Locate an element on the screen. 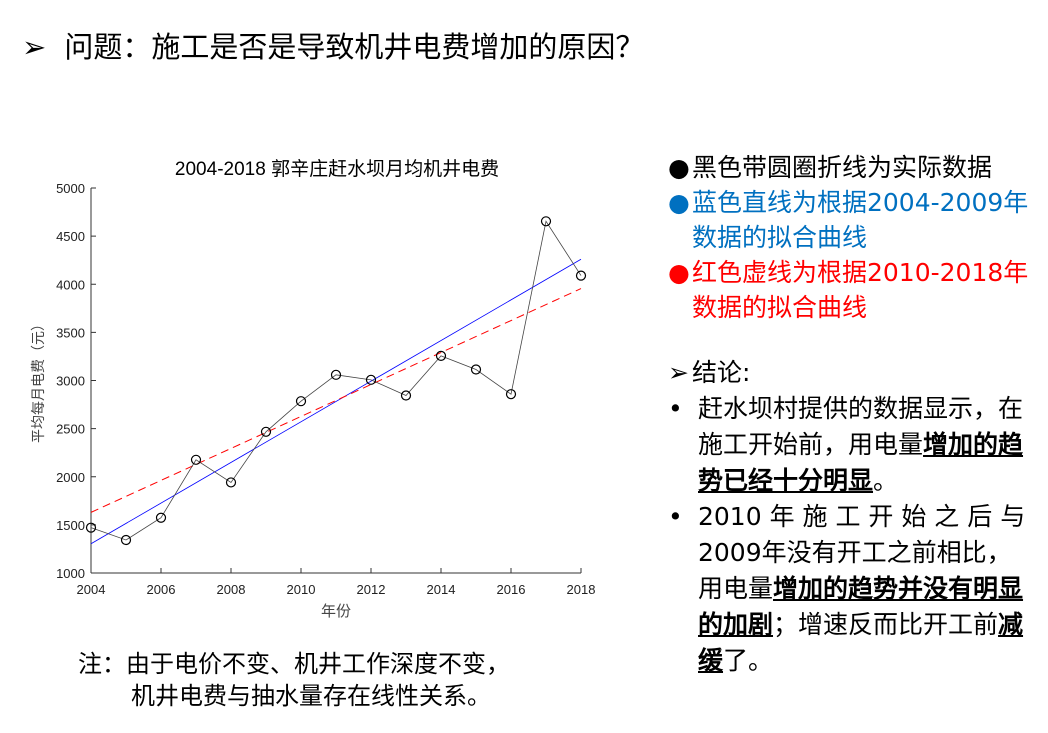 The width and height of the screenshot is (1048, 733). x-tick-label: 2014 is located at coordinates (441, 589).